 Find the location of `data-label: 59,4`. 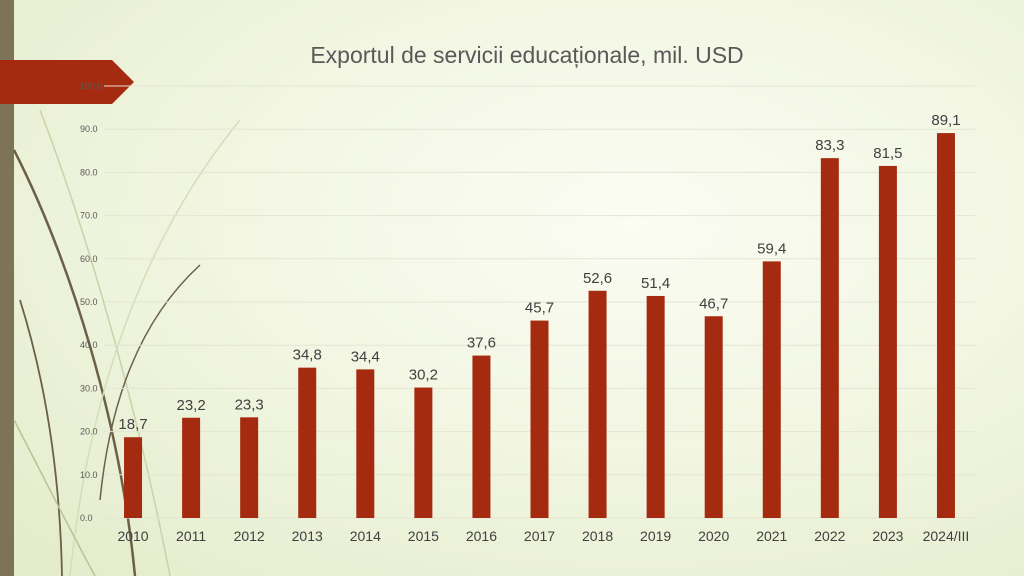

data-label: 59,4 is located at coordinates (771, 248).